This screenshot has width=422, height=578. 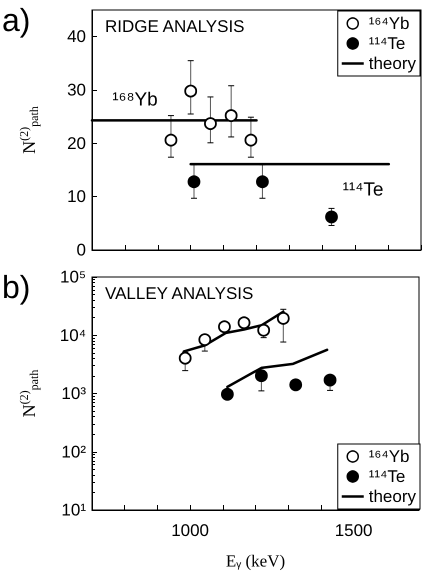 I want to click on x-axis-title: Eγ (keV), so click(x=256, y=561).